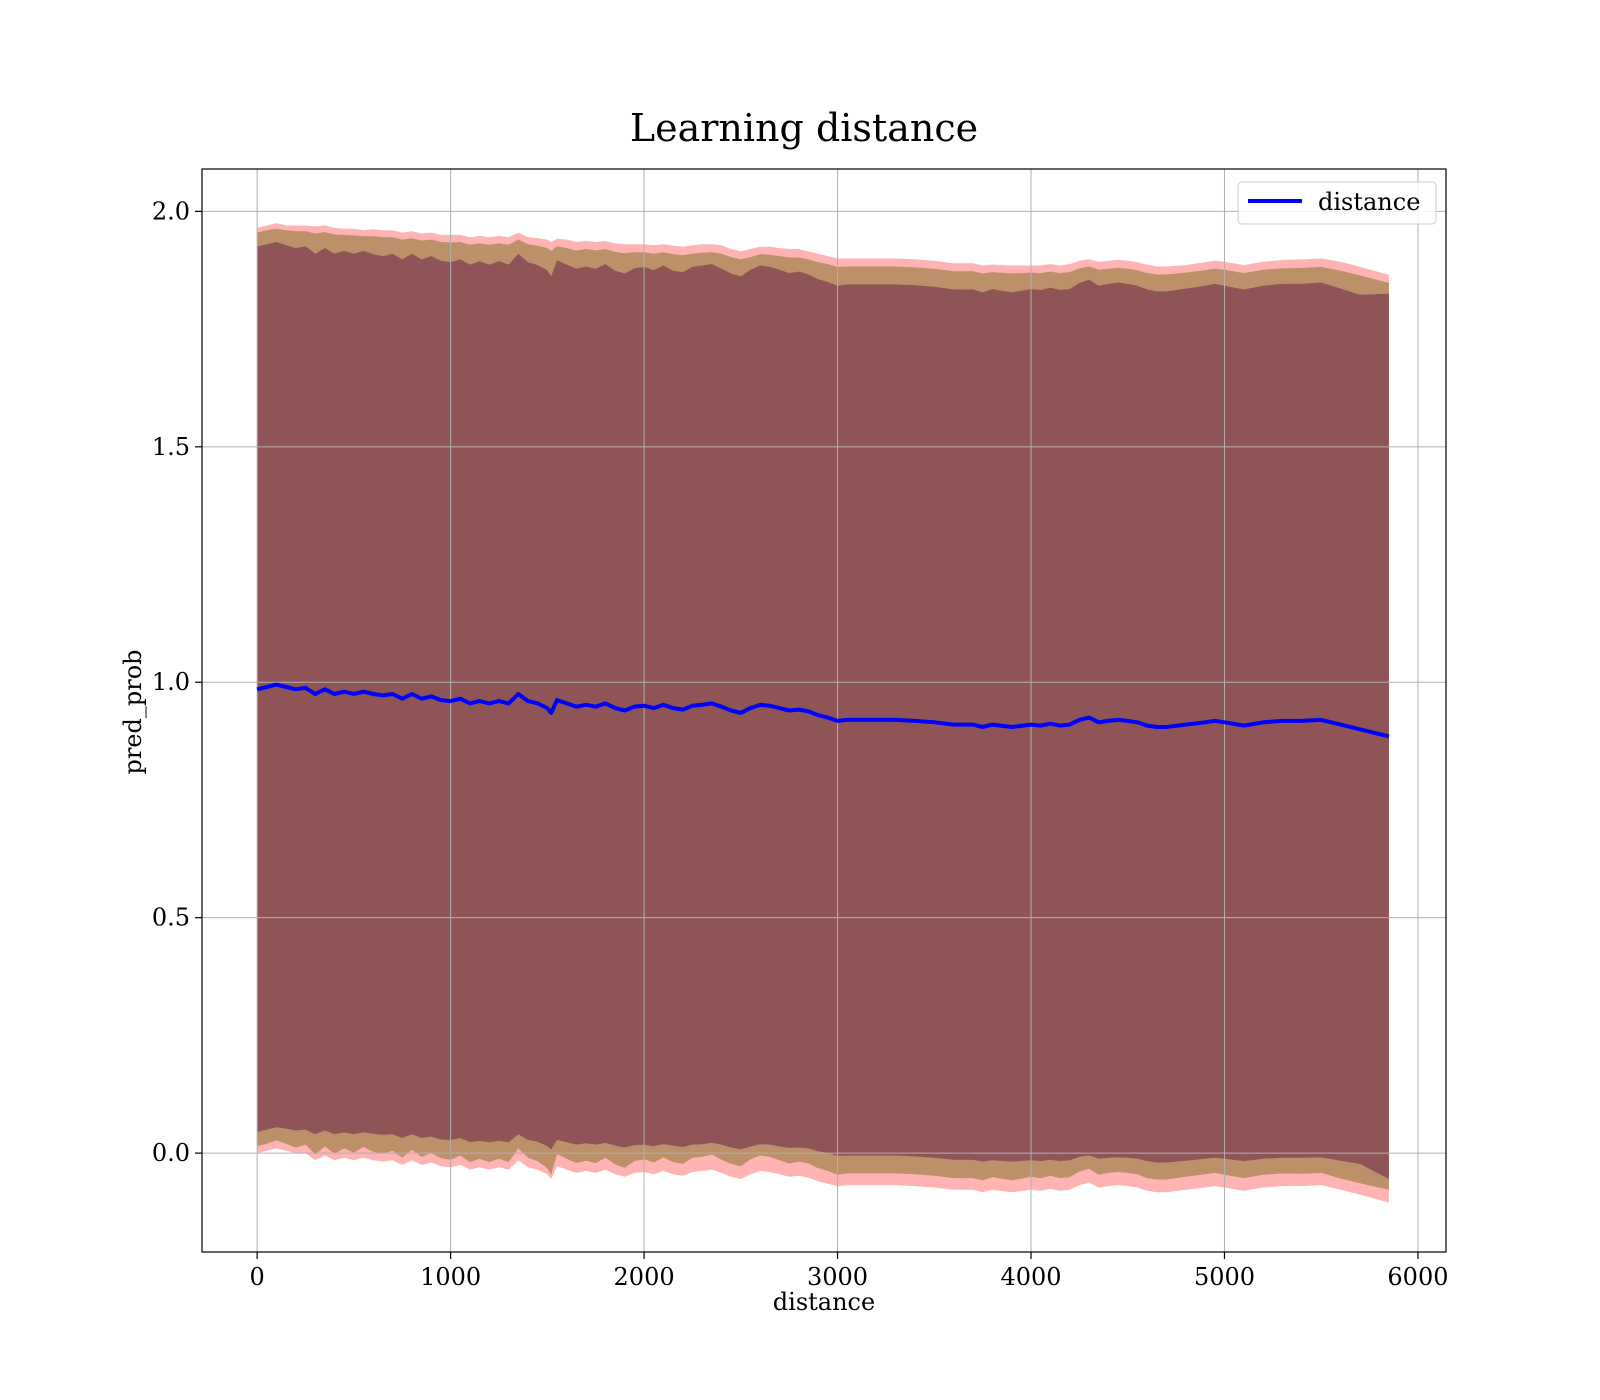  I want to click on x-tick-label: 2000, so click(644, 1277).